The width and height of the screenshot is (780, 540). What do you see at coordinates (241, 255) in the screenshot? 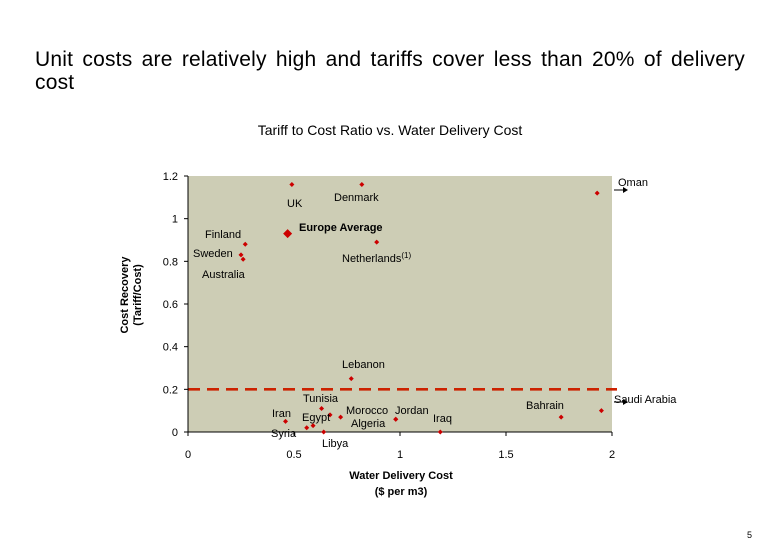
I see `data-point-sweden` at bounding box center [241, 255].